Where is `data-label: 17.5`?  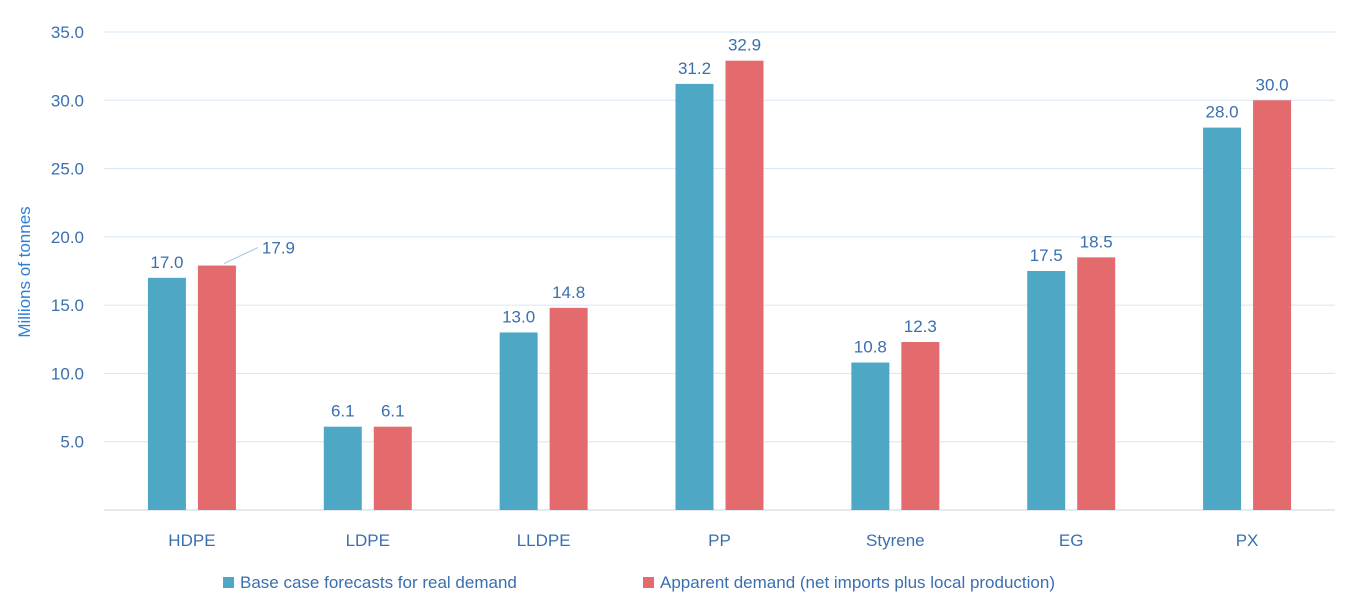
data-label: 17.5 is located at coordinates (1046, 255).